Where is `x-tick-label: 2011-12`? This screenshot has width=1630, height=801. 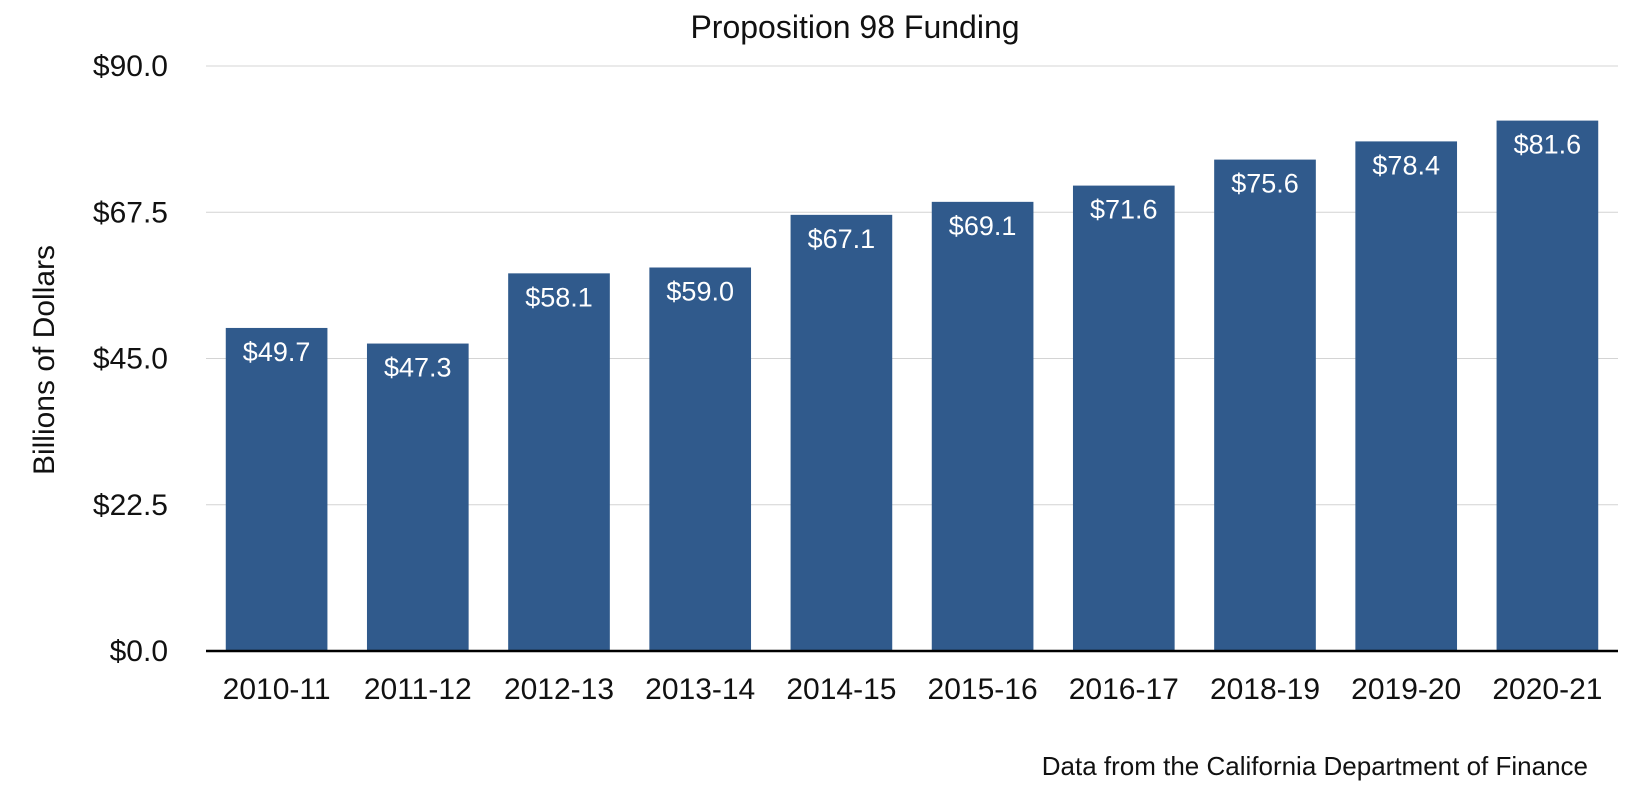 x-tick-label: 2011-12 is located at coordinates (418, 689).